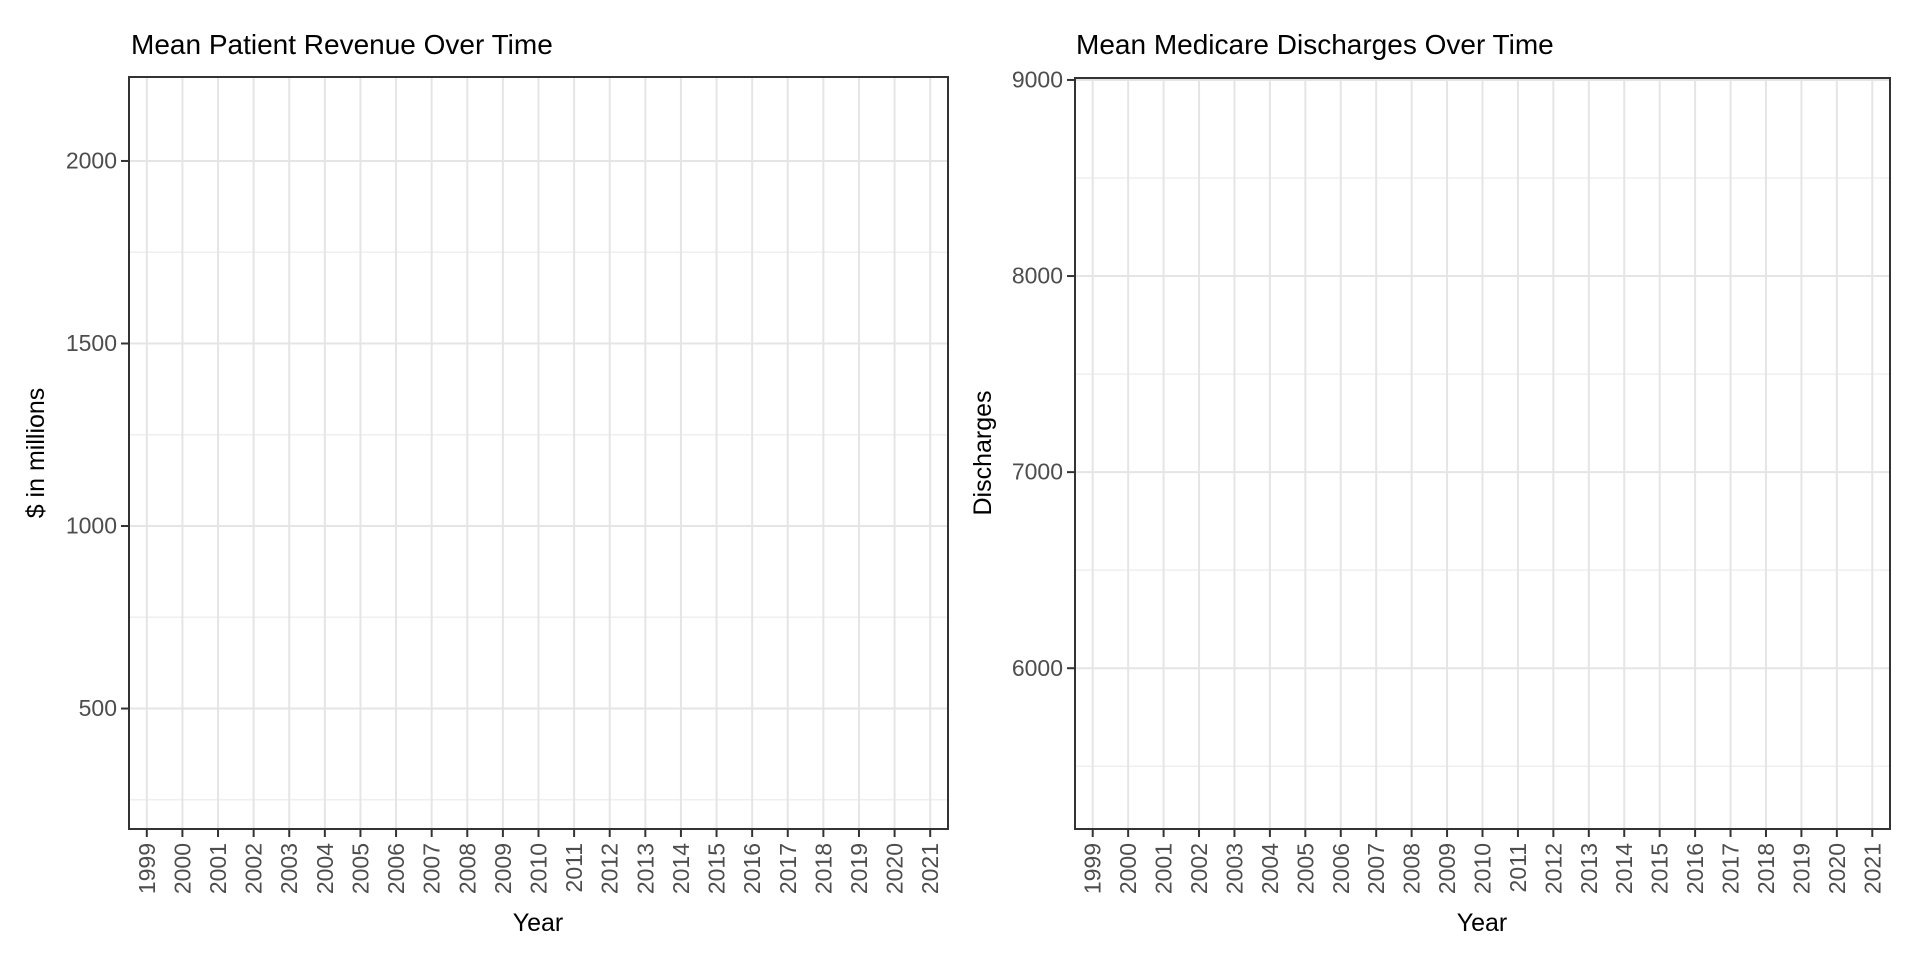  What do you see at coordinates (342, 44) in the screenshot?
I see `revenue-chart-title: Mean Patient Revenue Over Time` at bounding box center [342, 44].